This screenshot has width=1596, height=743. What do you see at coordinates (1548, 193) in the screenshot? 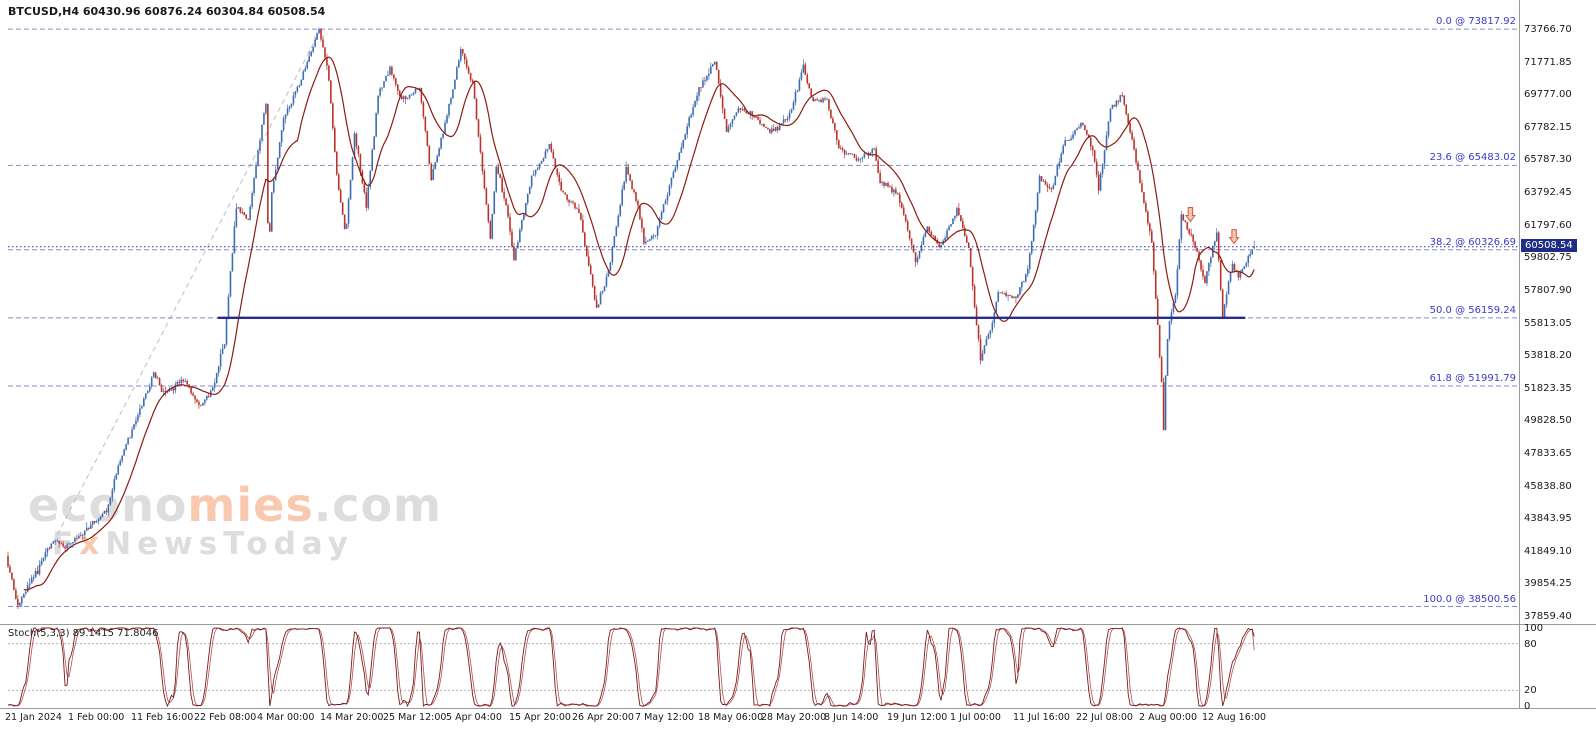
I see `price-axis-label: 63792.45` at bounding box center [1548, 193].